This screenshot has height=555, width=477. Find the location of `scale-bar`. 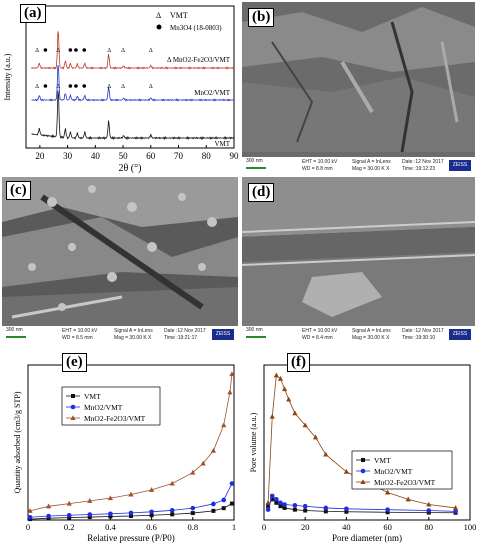

scale-bar is located at coordinates (16, 337).